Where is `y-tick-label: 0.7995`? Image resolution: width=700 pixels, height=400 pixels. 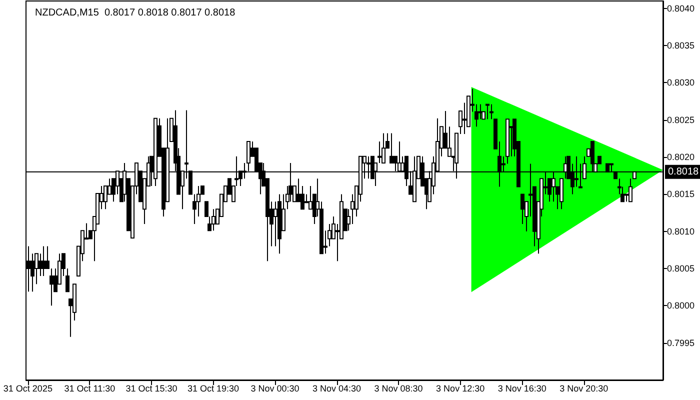
y-tick-label: 0.7995 is located at coordinates (681, 343).